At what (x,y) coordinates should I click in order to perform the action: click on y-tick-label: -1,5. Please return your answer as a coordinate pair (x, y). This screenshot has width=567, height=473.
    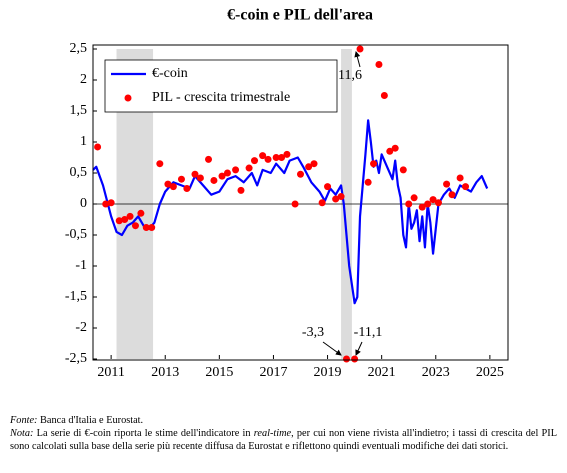
    Looking at the image, I should click on (76, 296).